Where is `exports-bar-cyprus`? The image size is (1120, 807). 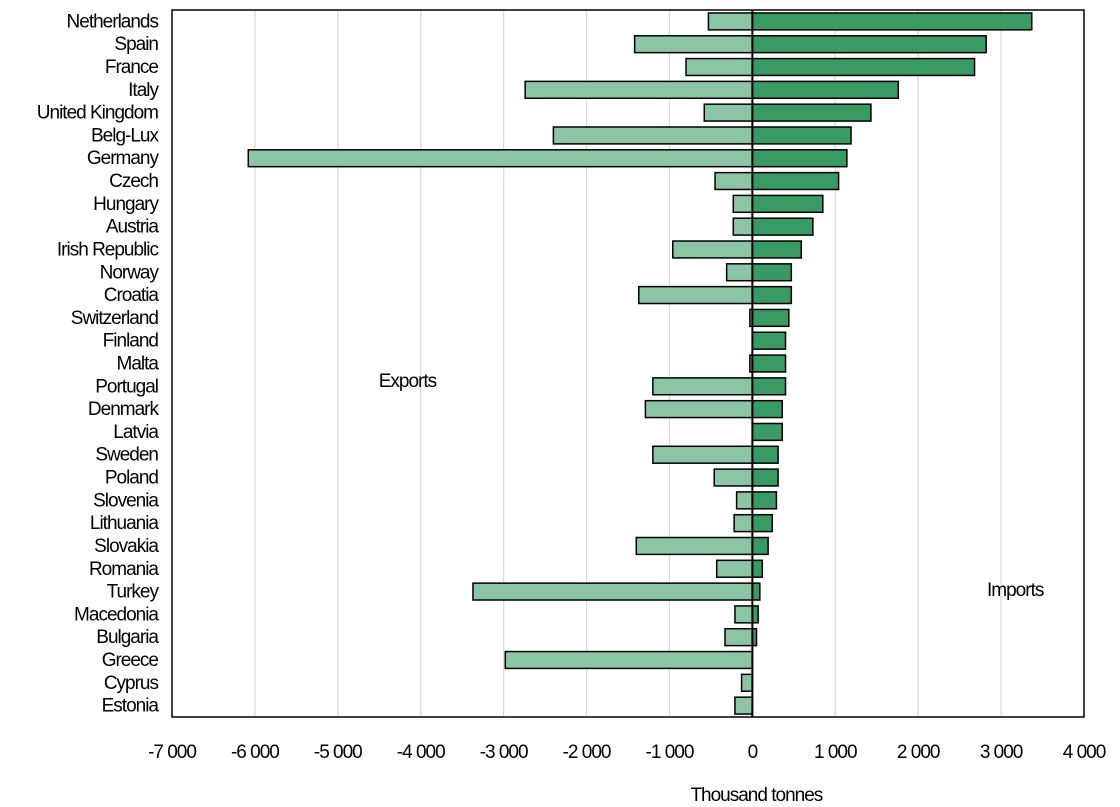
exports-bar-cyprus is located at coordinates (747, 682).